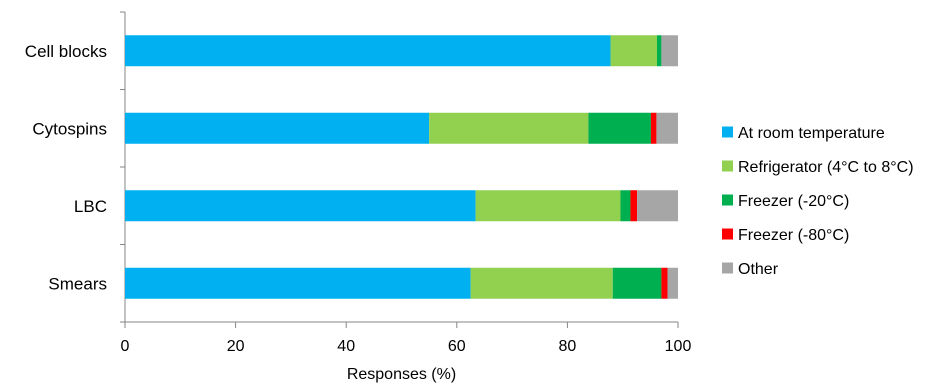 This screenshot has height=388, width=952. Describe the element at coordinates (346, 346) in the screenshot. I see `x-tick-label: 40` at that location.